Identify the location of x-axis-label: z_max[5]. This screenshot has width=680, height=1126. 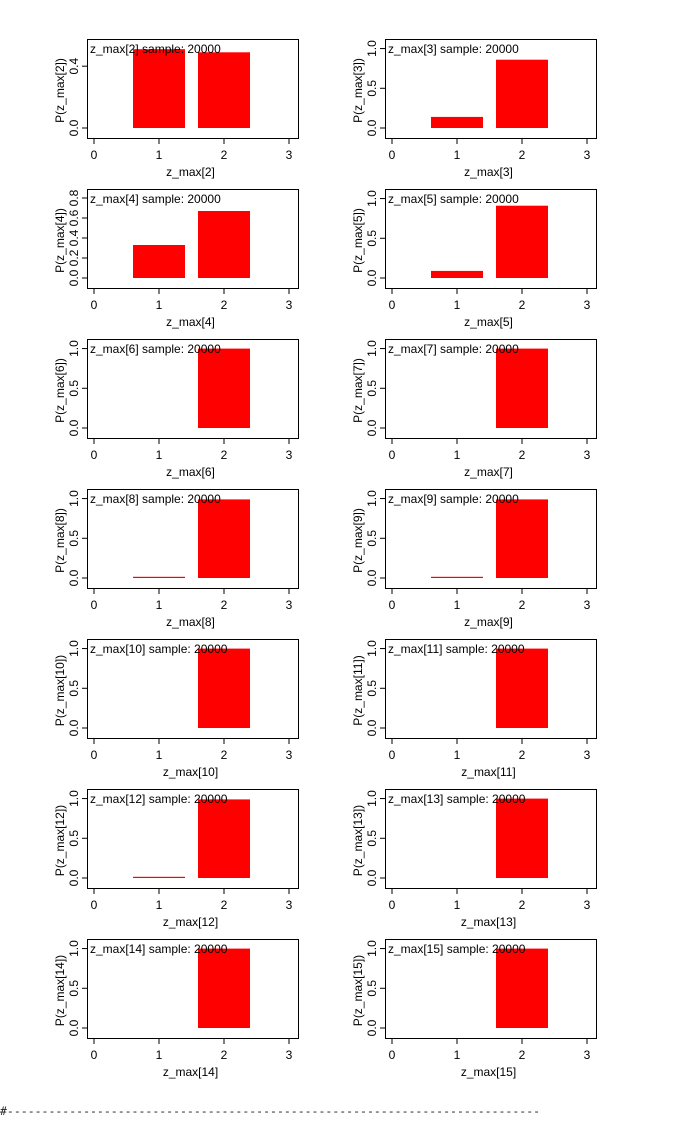
(488, 322).